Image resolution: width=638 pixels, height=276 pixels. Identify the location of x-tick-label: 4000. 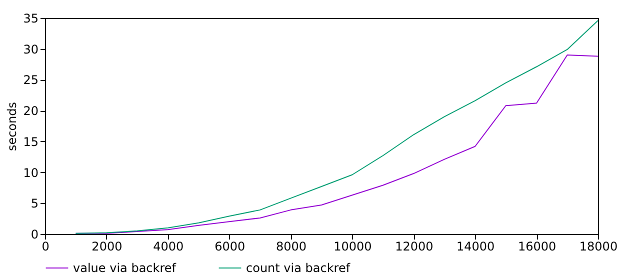
(168, 247).